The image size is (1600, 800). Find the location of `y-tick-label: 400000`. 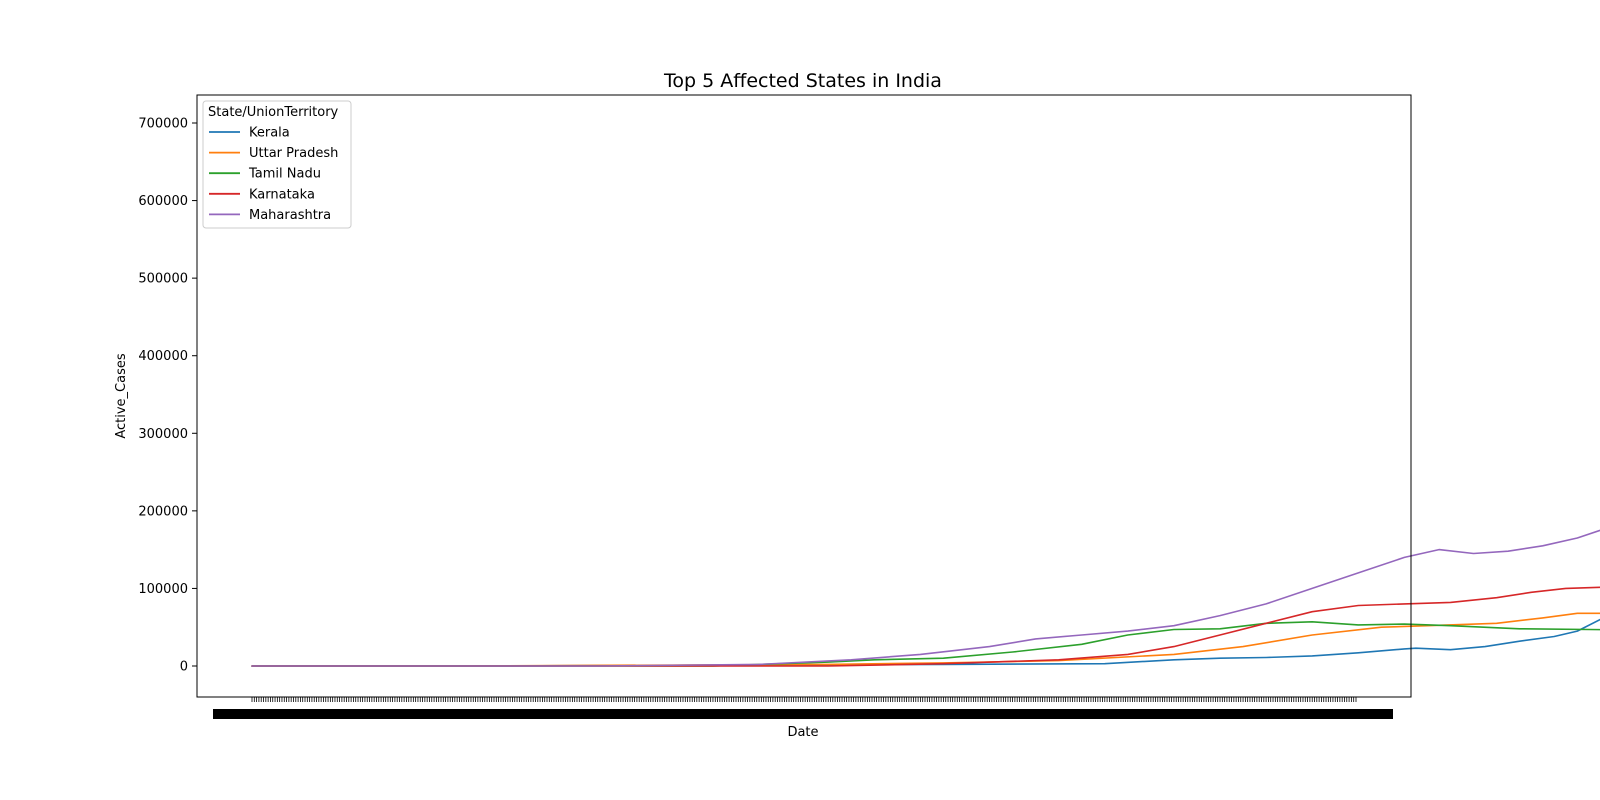

y-tick-label: 400000 is located at coordinates (163, 356).